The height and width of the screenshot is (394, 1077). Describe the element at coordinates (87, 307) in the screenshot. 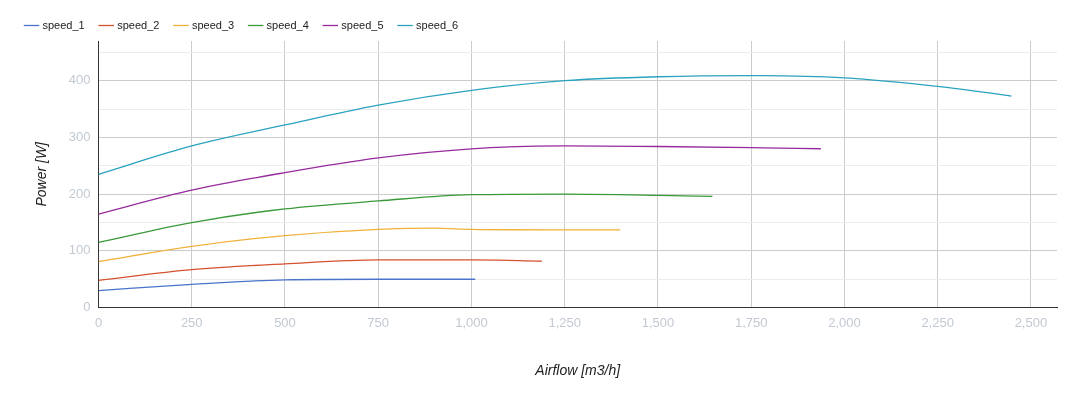

I see `y-tick-label: 0` at that location.